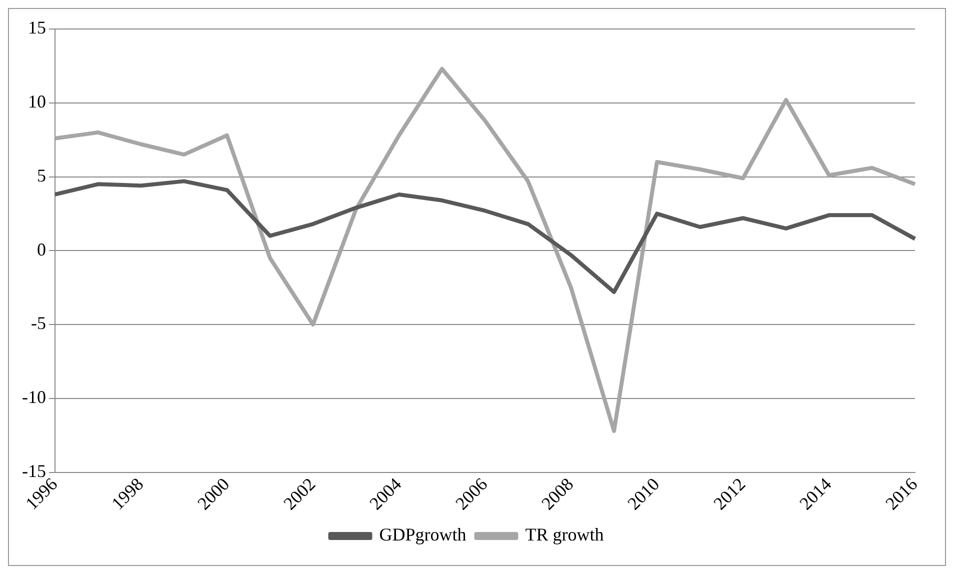  What do you see at coordinates (37, 28) in the screenshot?
I see `y-tick-label: 15` at bounding box center [37, 28].